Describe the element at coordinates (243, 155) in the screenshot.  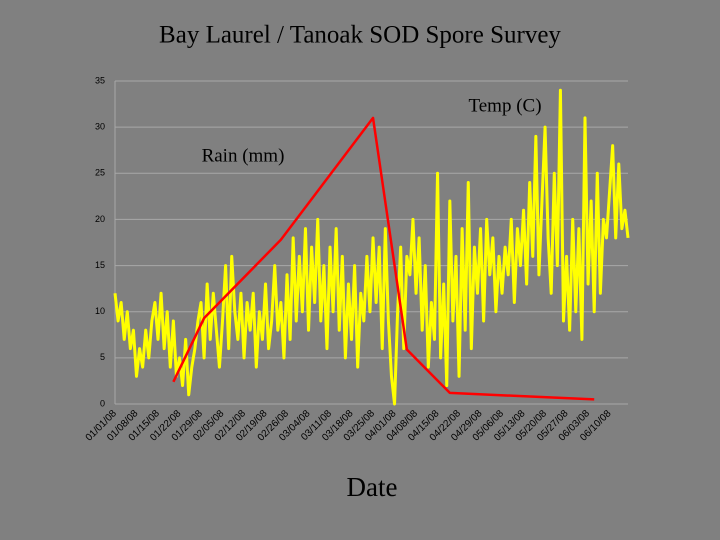
I see `series-label: Rain (mm)` at that location.